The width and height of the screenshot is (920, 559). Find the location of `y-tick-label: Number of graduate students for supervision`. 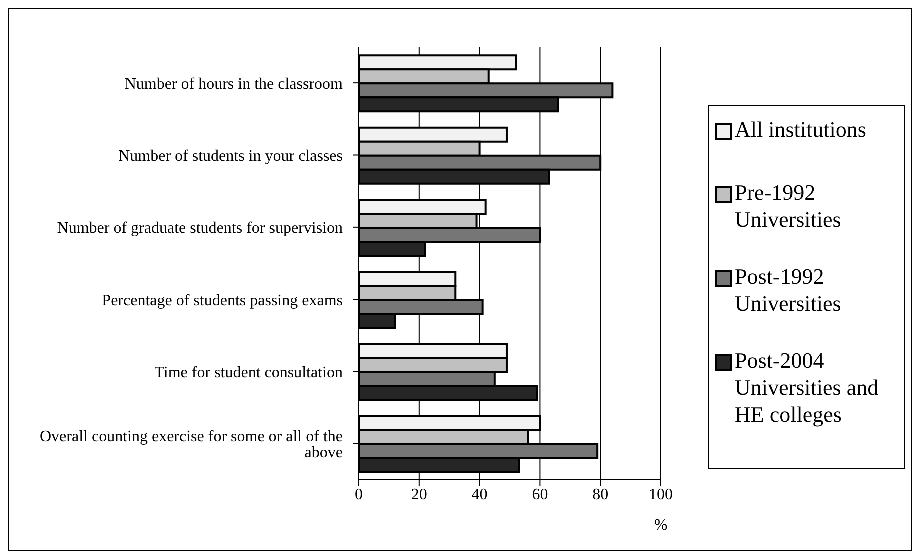

y-tick-label: Number of graduate students for supervision is located at coordinates (200, 229).